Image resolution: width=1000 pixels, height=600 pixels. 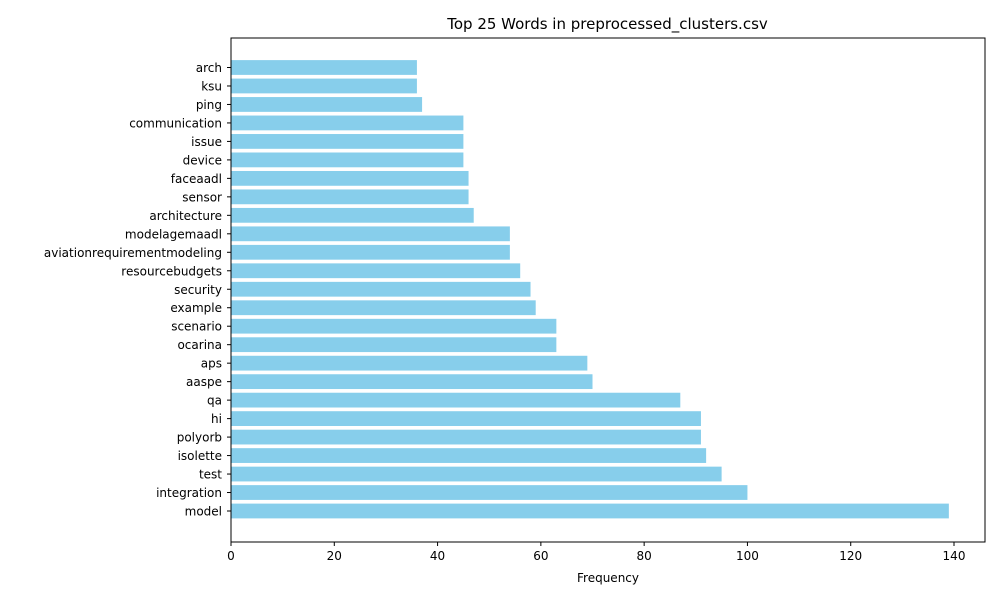 What do you see at coordinates (203, 512) in the screenshot?
I see `y-tick-label: model` at bounding box center [203, 512].